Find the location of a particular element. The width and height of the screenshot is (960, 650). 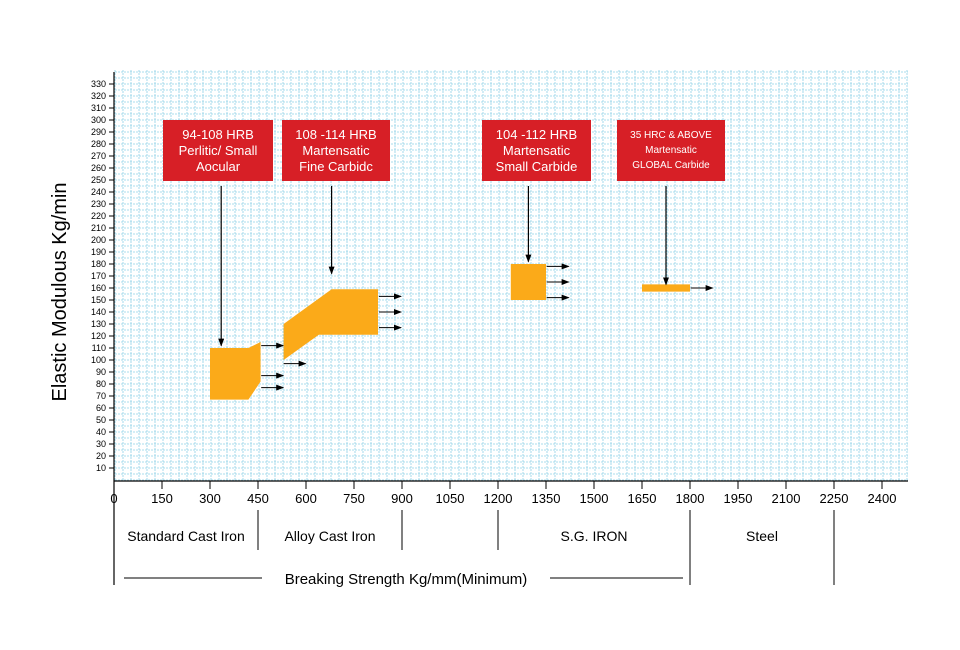

callout-line: GLOBAL Carbide is located at coordinates (671, 165).